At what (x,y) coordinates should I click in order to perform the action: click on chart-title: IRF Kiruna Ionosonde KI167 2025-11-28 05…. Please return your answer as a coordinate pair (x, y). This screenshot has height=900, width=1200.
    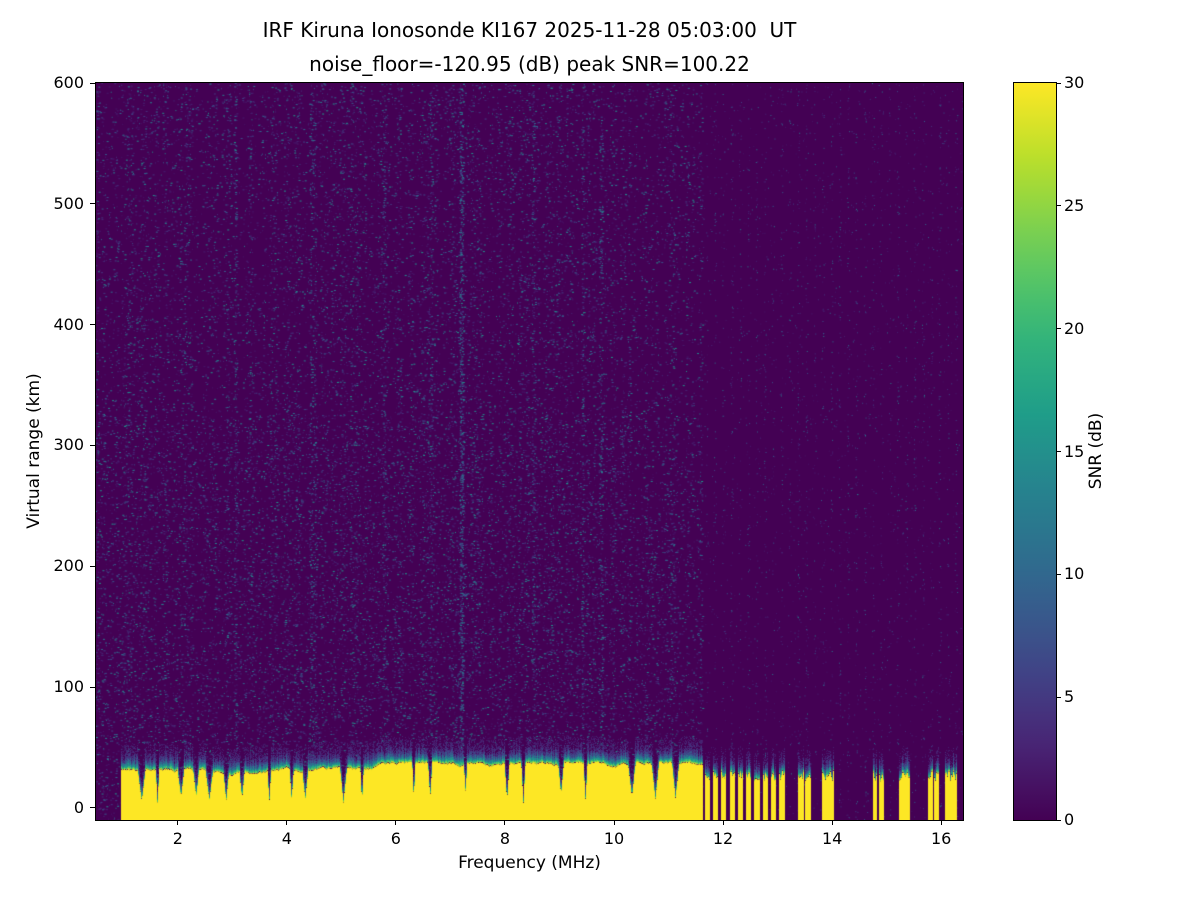
    Looking at the image, I should click on (529, 30).